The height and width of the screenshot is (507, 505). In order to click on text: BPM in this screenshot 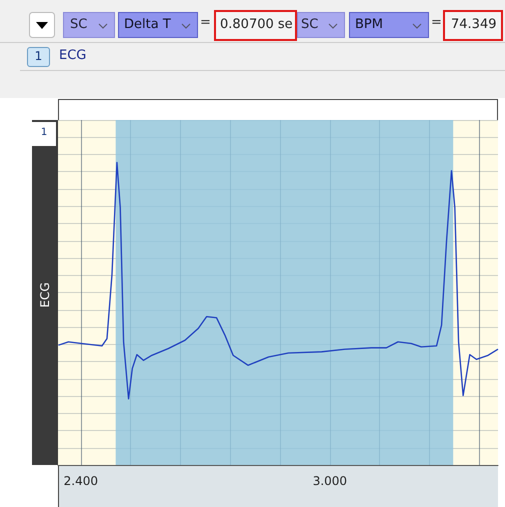, I will do `click(389, 25)`.